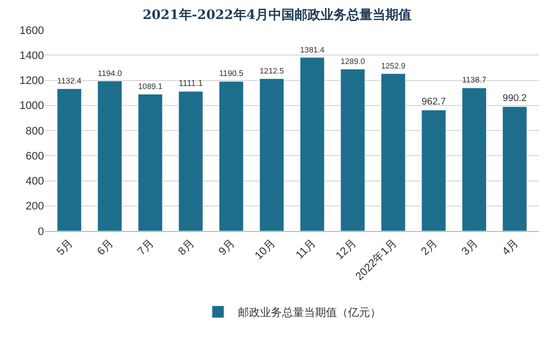 The image size is (554, 338). What do you see at coordinates (105, 247) in the screenshot?
I see `x-tick-label: 6月` at bounding box center [105, 247].